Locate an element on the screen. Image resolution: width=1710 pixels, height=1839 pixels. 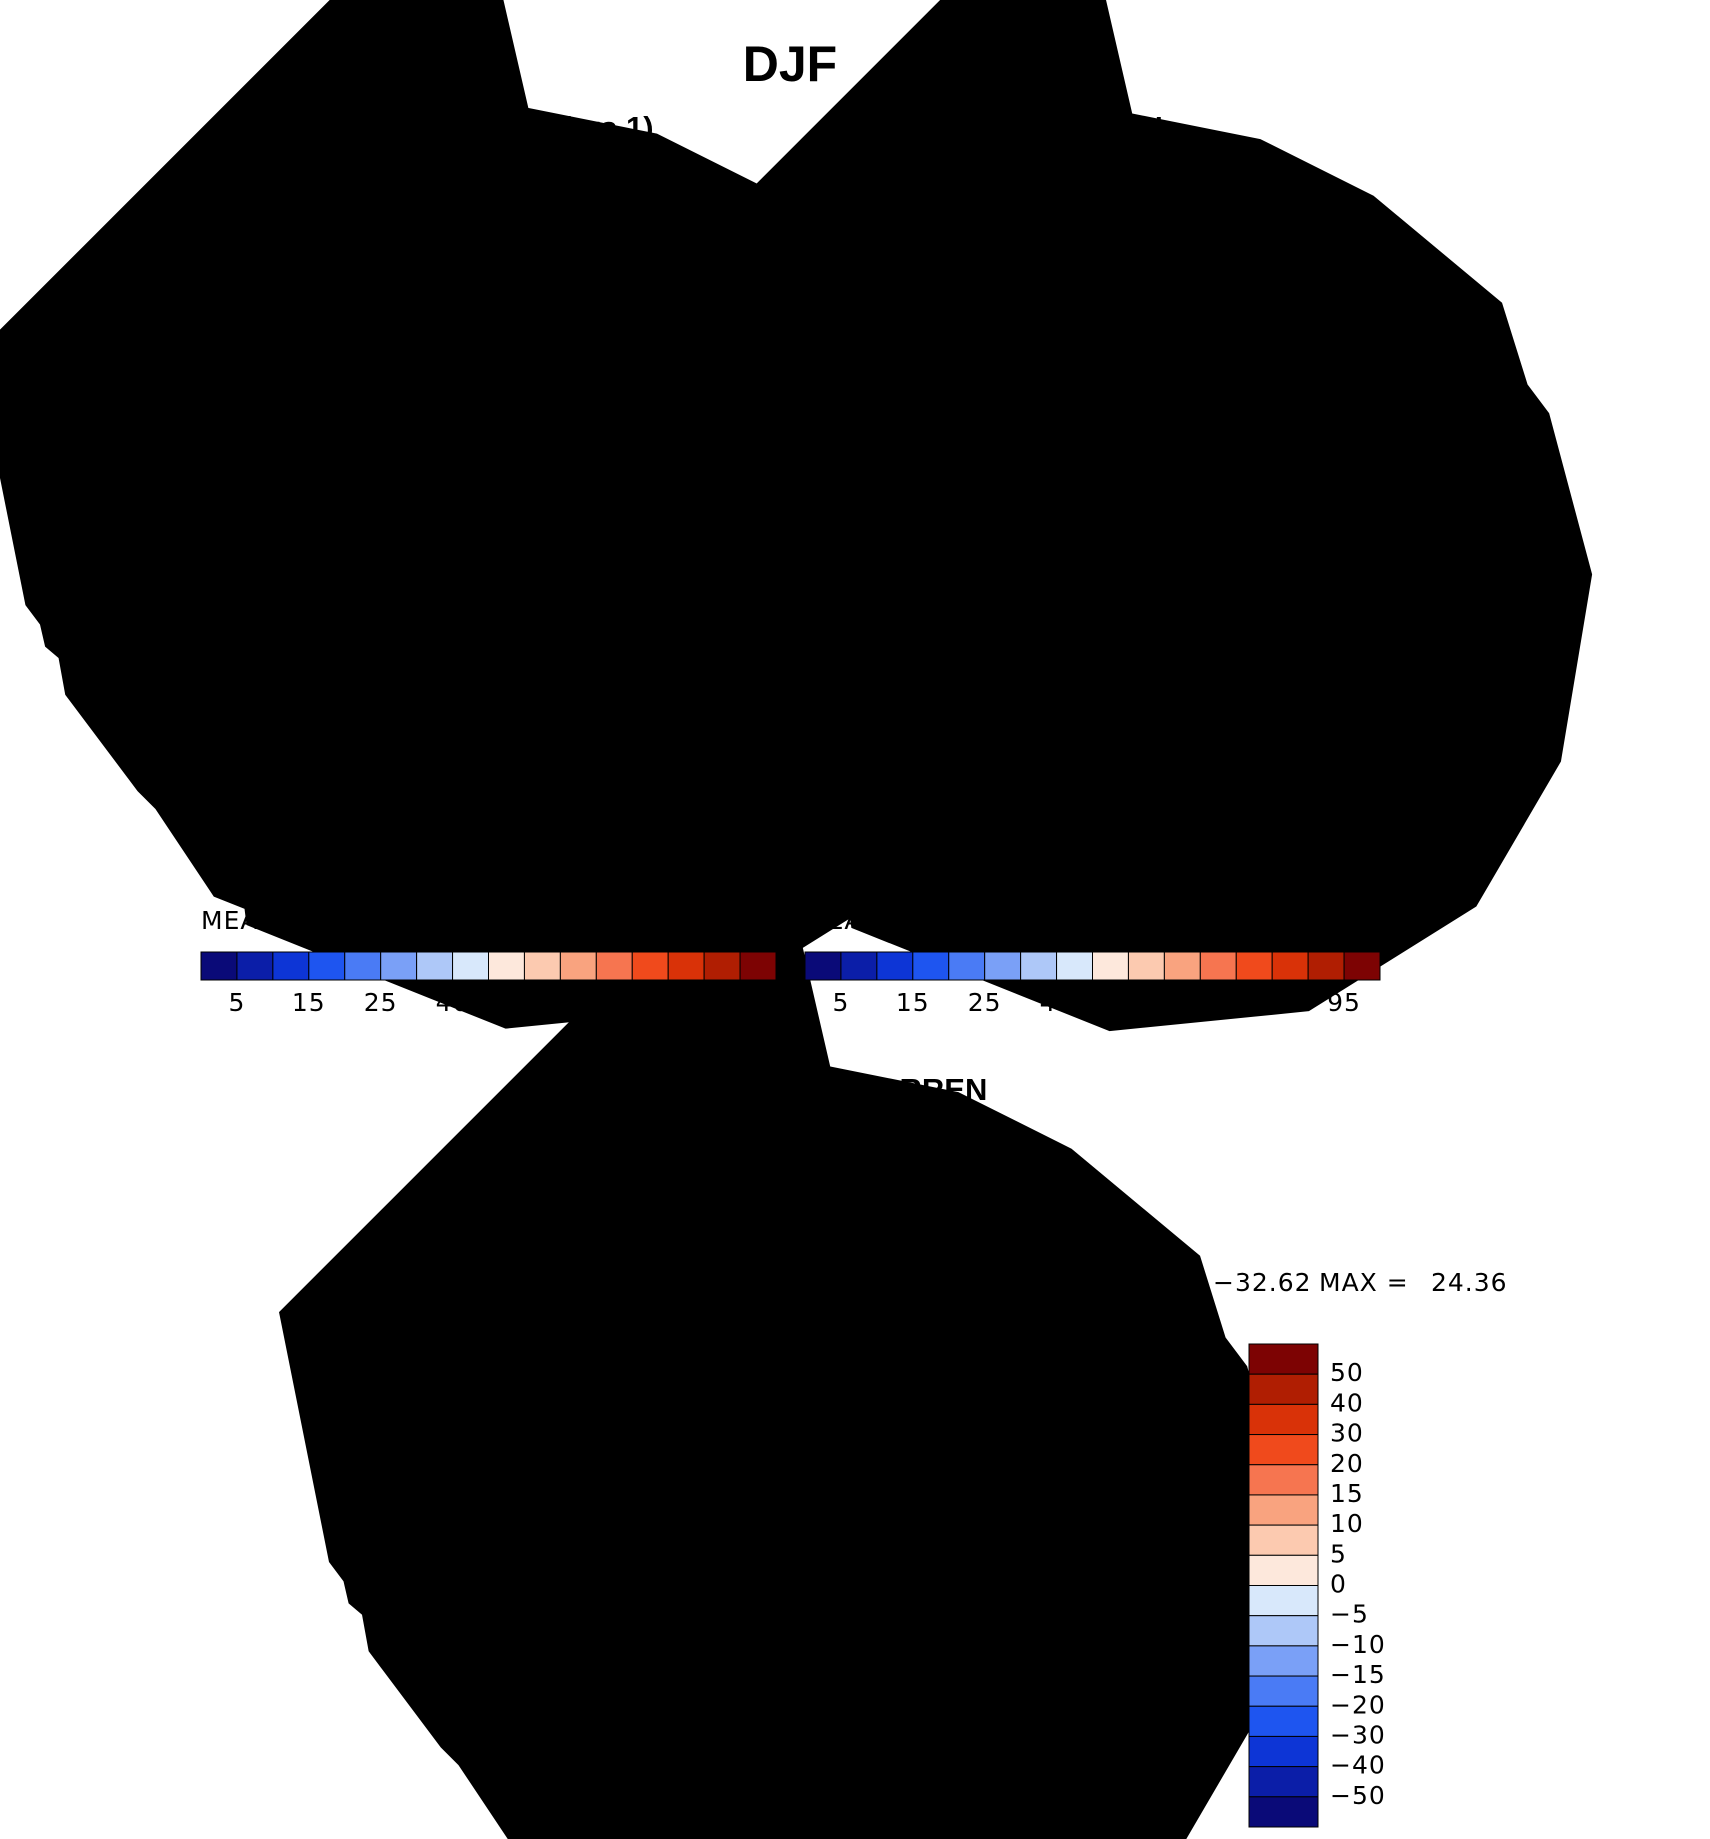
colorbar-label: −5 is located at coordinates (1349, 1614).